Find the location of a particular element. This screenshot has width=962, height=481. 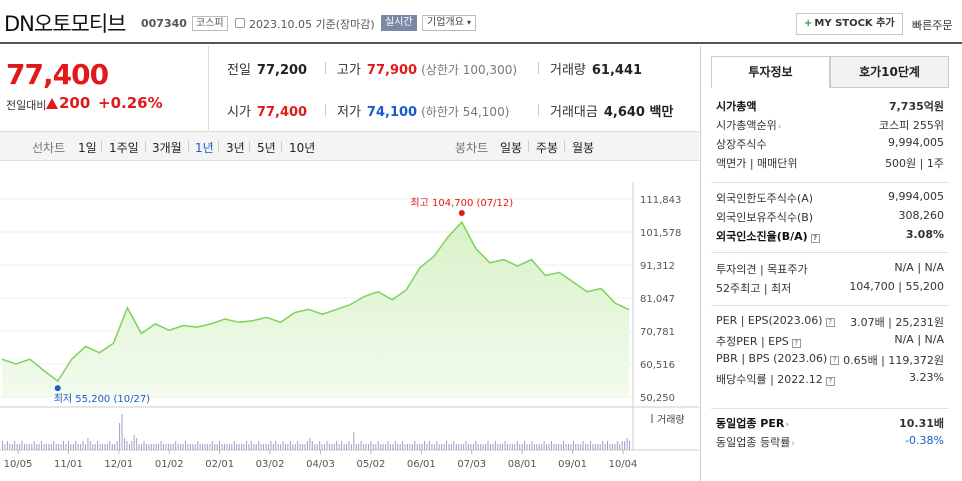

quick-order-link: 빠른주문 is located at coordinates (932, 25).